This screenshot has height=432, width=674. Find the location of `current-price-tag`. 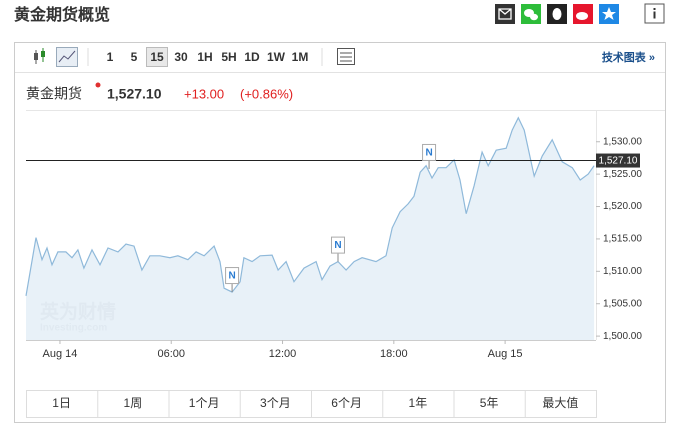

current-price-tag is located at coordinates (618, 160).